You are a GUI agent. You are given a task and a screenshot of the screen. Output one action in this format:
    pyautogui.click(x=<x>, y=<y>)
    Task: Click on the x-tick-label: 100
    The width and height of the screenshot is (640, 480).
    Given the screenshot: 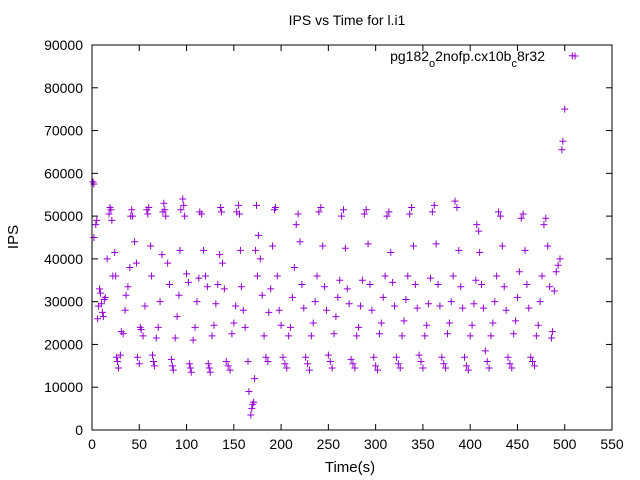 What is the action you would take?
    pyautogui.click(x=187, y=444)
    